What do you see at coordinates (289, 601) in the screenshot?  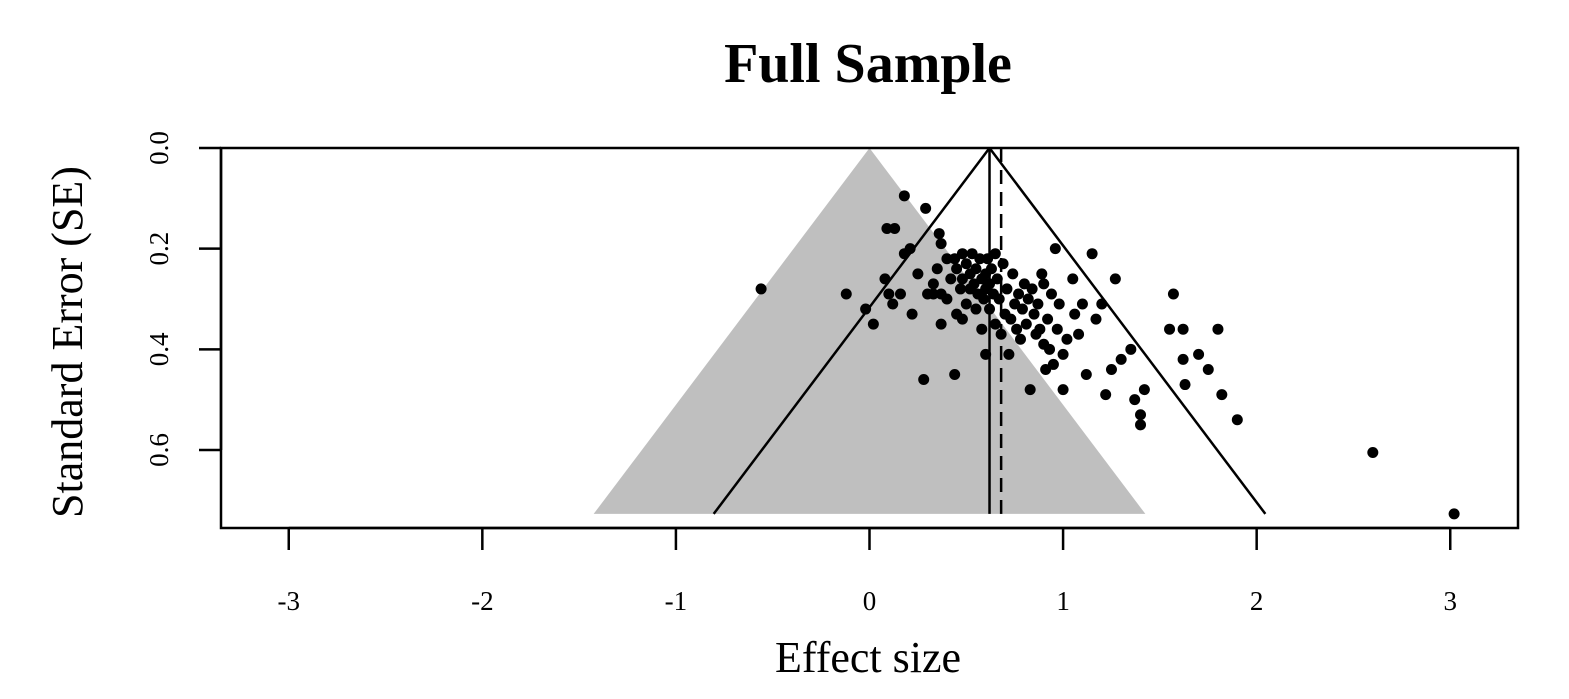 I see `x-tick-label: -3` at bounding box center [289, 601].